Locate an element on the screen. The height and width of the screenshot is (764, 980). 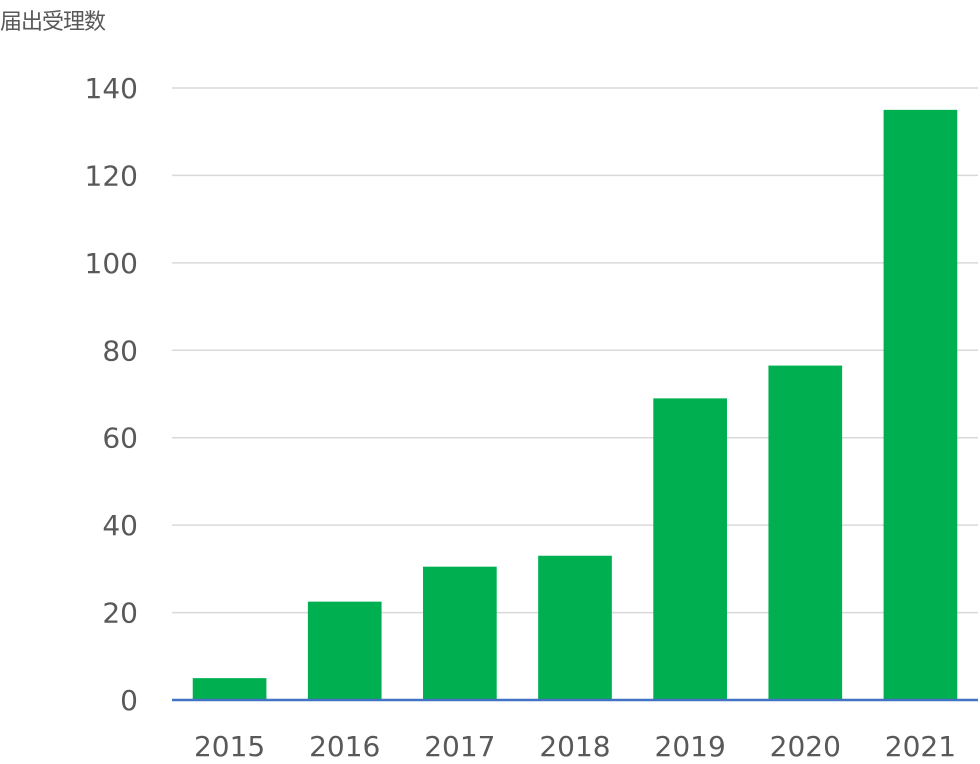
y-tick-label: 60 is located at coordinates (120, 438).